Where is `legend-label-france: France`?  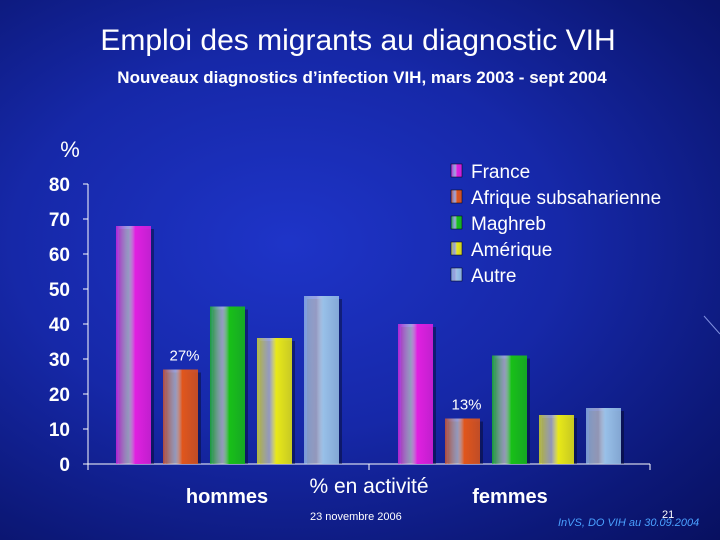 legend-label-france: France is located at coordinates (500, 172).